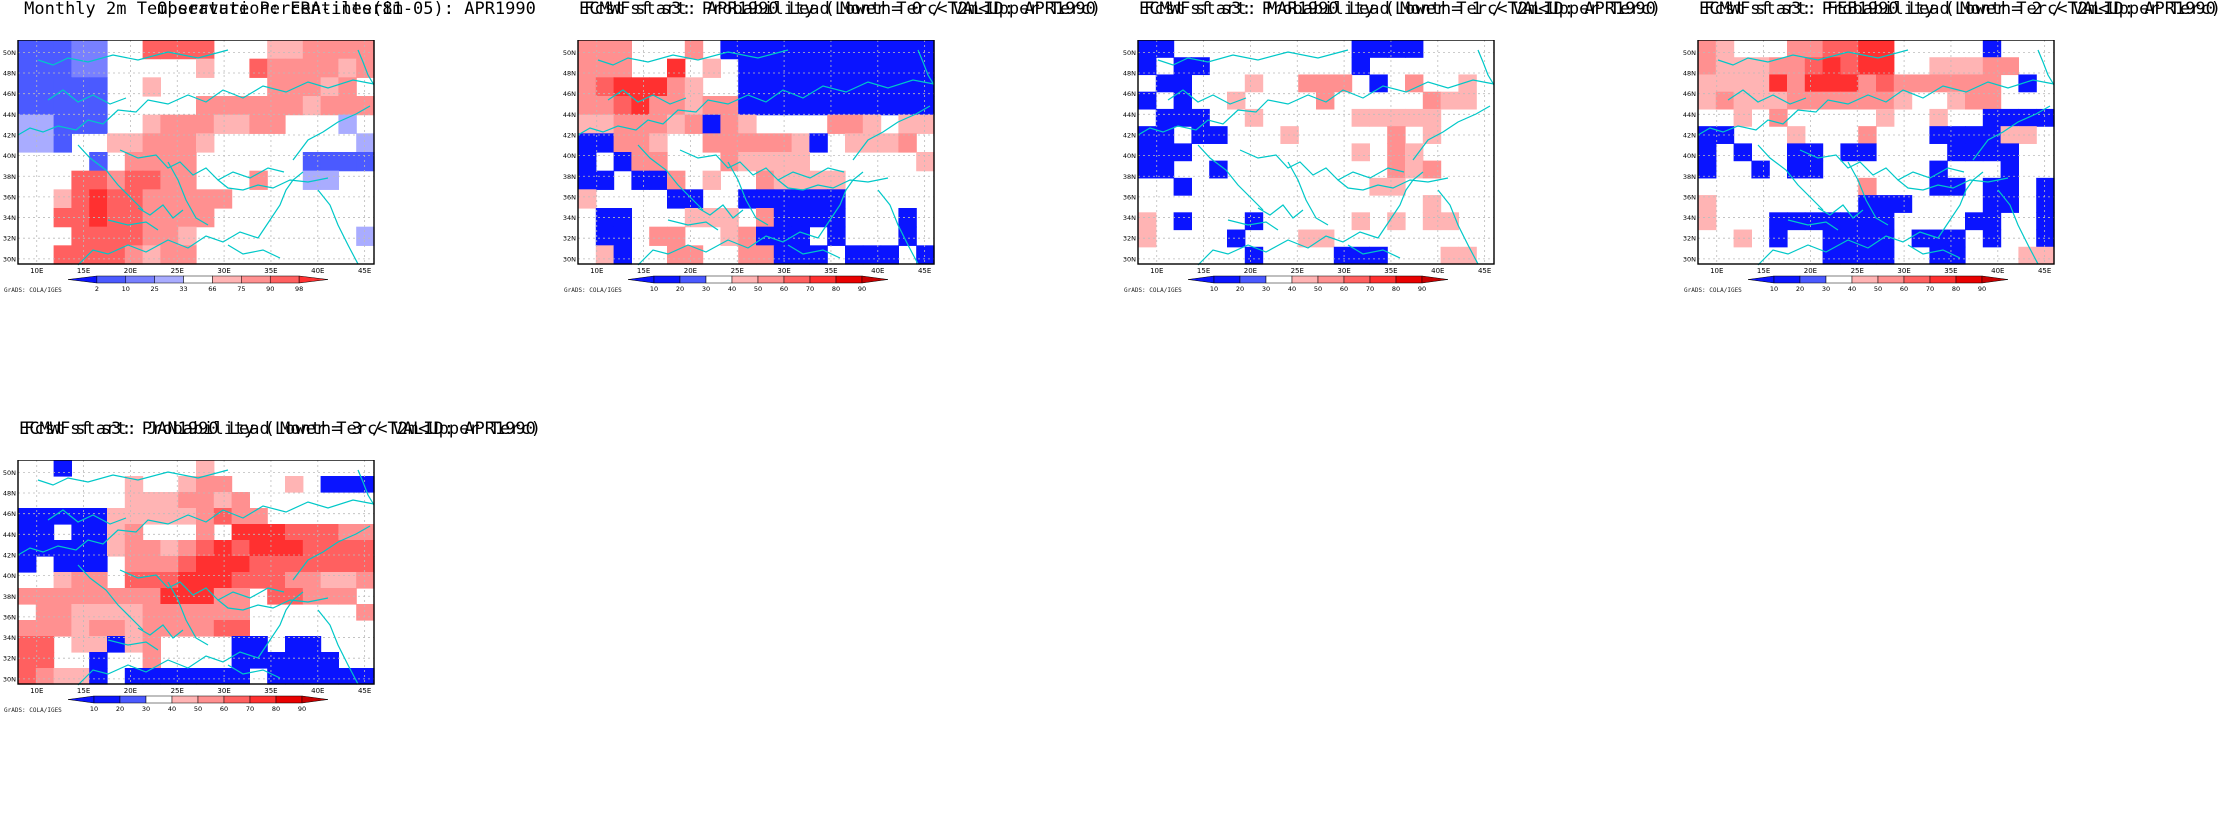 This screenshot has height=840, width=2240. Describe the element at coordinates (270, 691) in the screenshot. I see `lon-tick-label: 35E` at that location.